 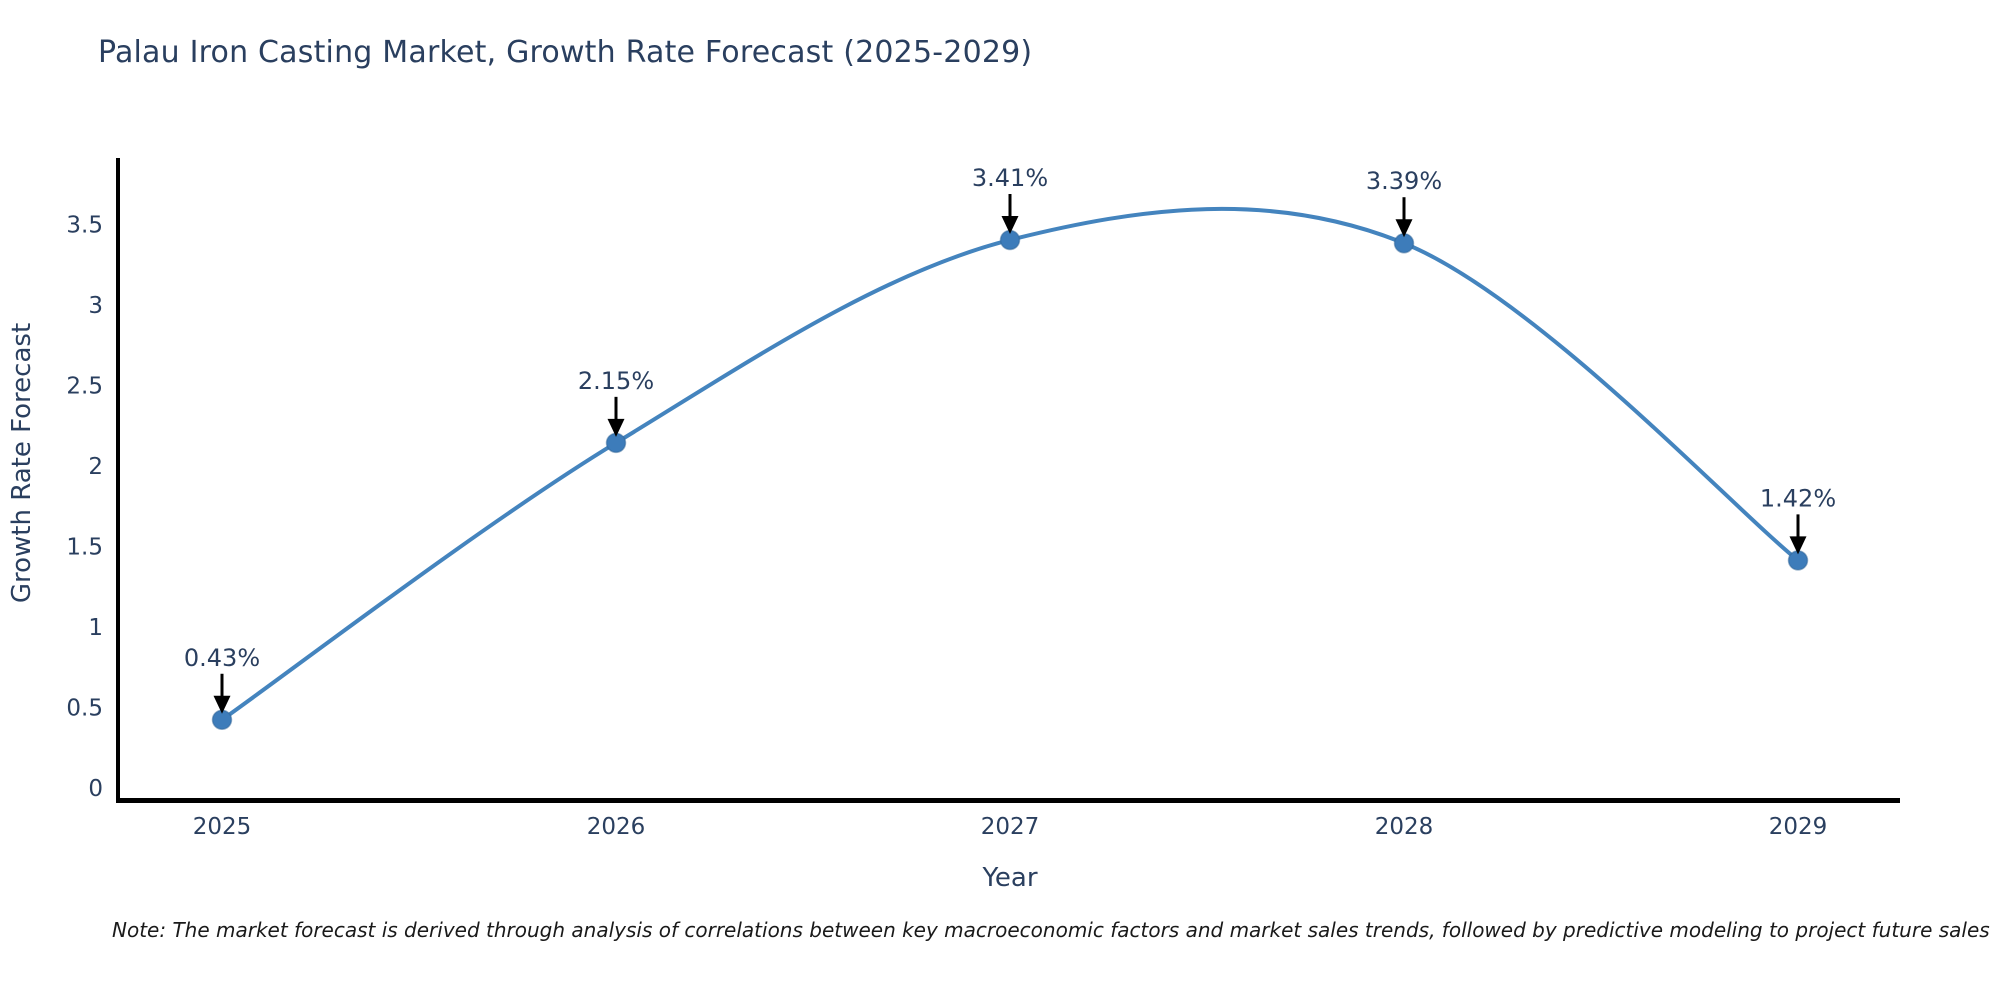 What do you see at coordinates (1009, 878) in the screenshot?
I see `x-axis-title: Year` at bounding box center [1009, 878].